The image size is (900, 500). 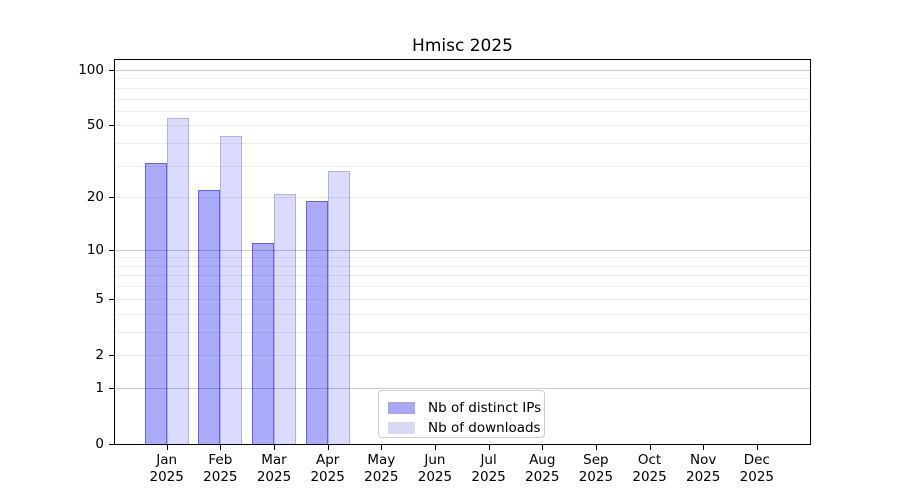 What do you see at coordinates (99, 298) in the screenshot?
I see `y-tick-label: 5` at bounding box center [99, 298].